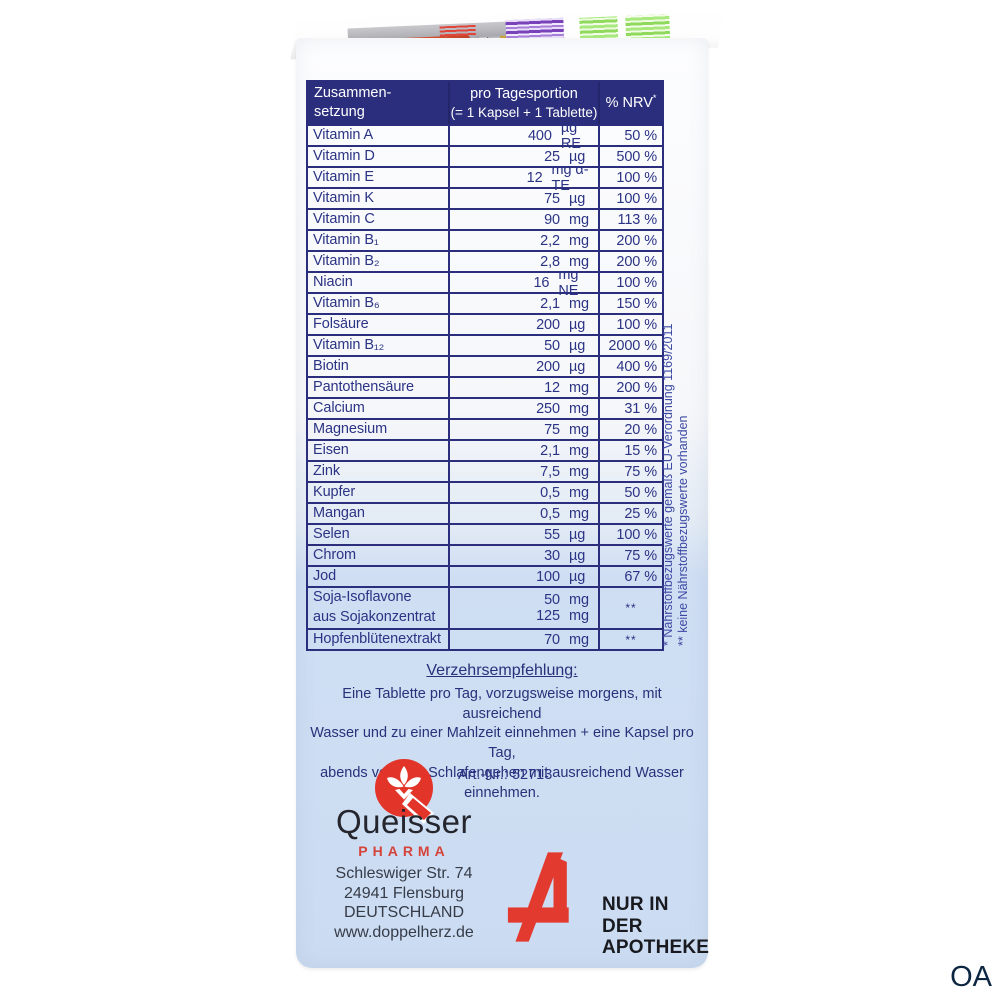 This screenshot has width=1000, height=1000. I want to click on table-row: Vitamin B₆ 2,1 mg 150 %, so click(485, 302).